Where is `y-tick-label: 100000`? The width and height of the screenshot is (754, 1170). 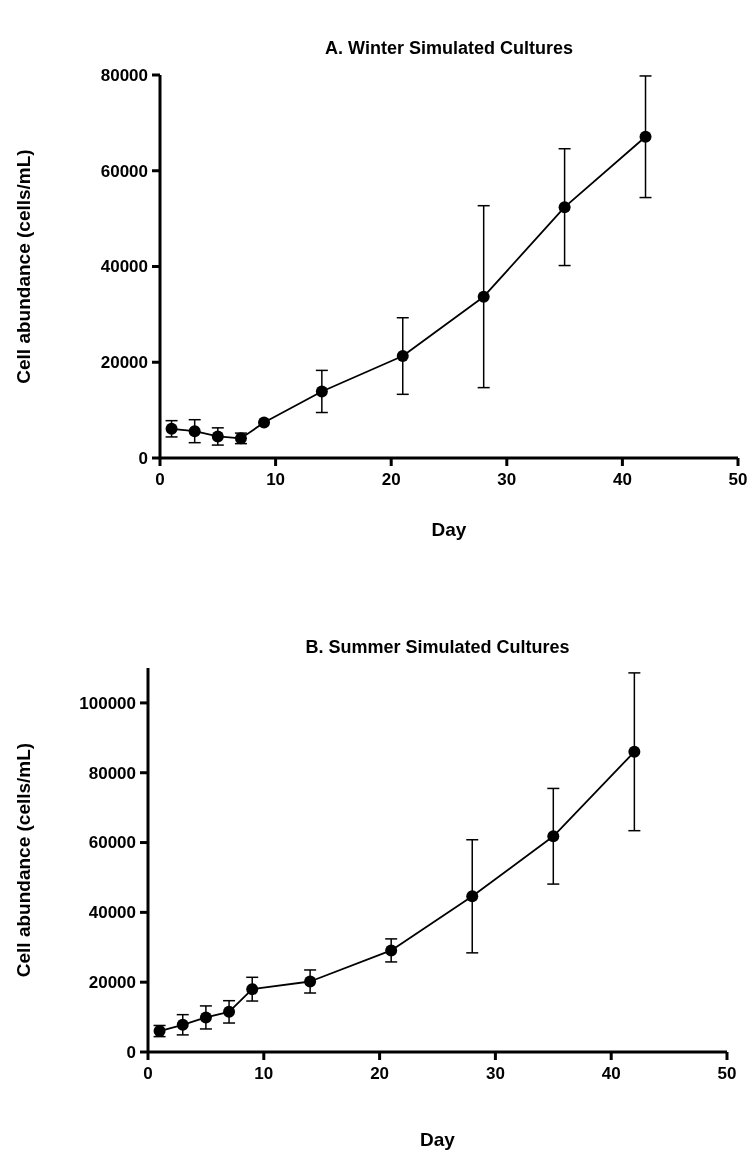
y-tick-label: 100000 is located at coordinates (107, 703).